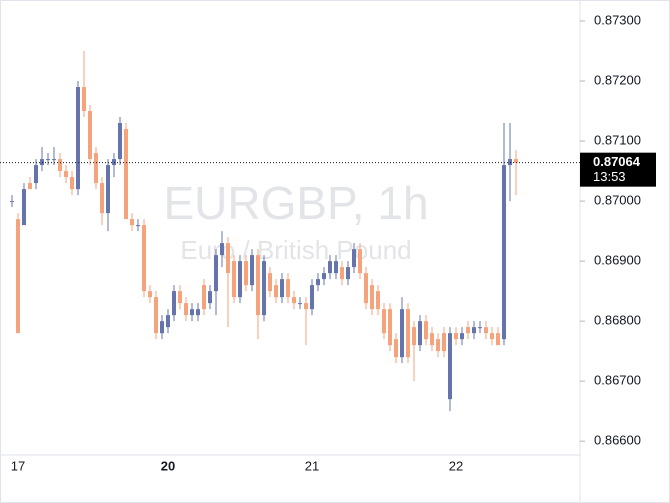  Describe the element at coordinates (617, 19) in the screenshot. I see `y-tick-label: 0.87300` at that location.